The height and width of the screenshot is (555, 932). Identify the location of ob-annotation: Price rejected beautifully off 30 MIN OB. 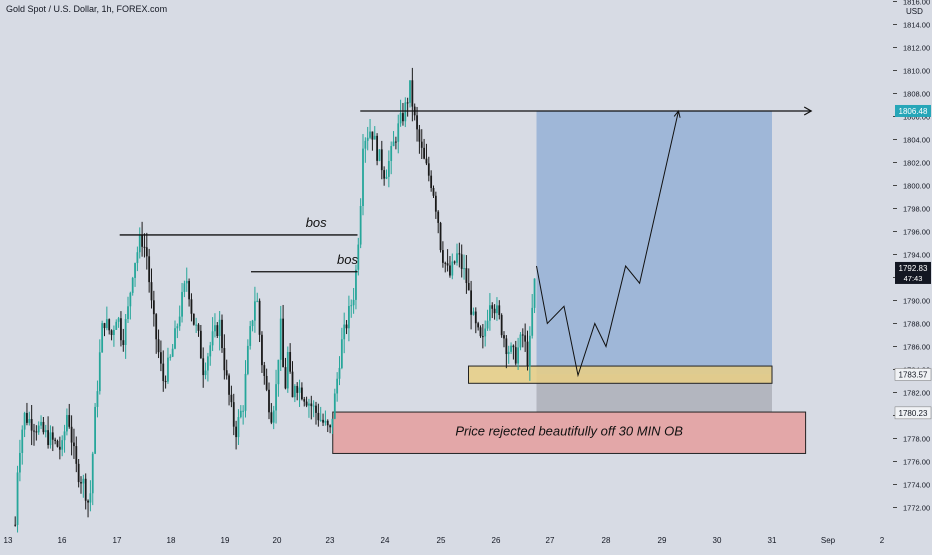
(569, 431).